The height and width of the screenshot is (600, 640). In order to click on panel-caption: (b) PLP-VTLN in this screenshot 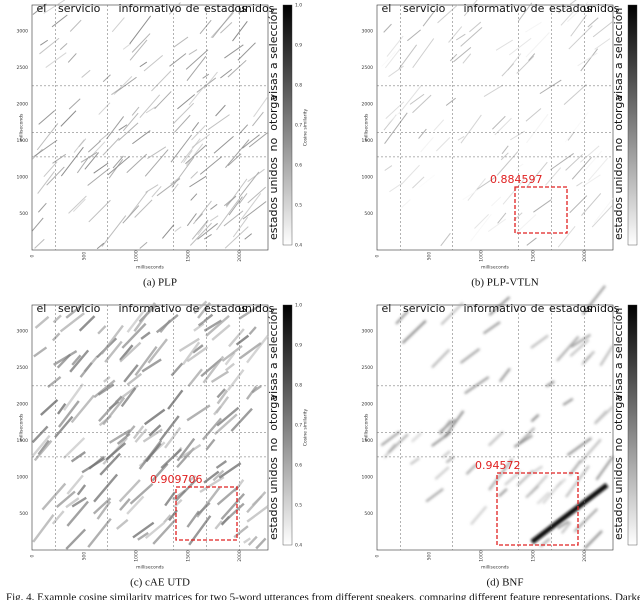, I will do `click(505, 283)`.